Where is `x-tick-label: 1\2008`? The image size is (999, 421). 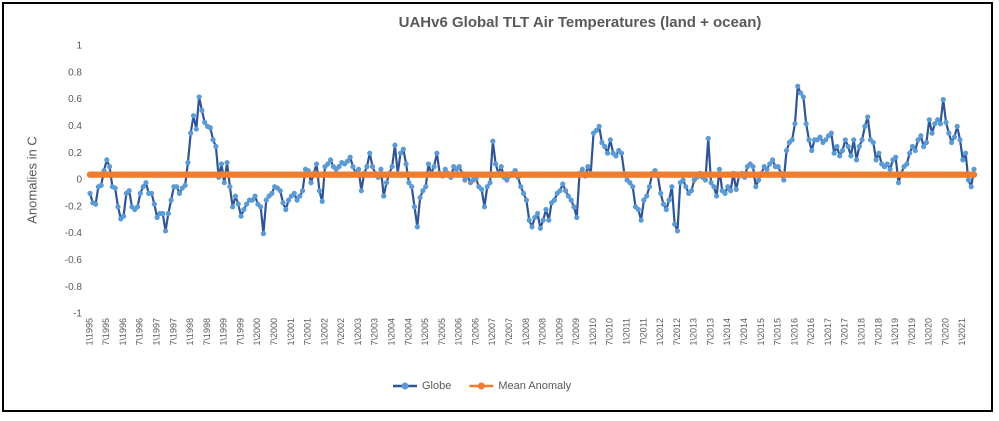 x-tick-label: 1\2008 is located at coordinates (526, 332).